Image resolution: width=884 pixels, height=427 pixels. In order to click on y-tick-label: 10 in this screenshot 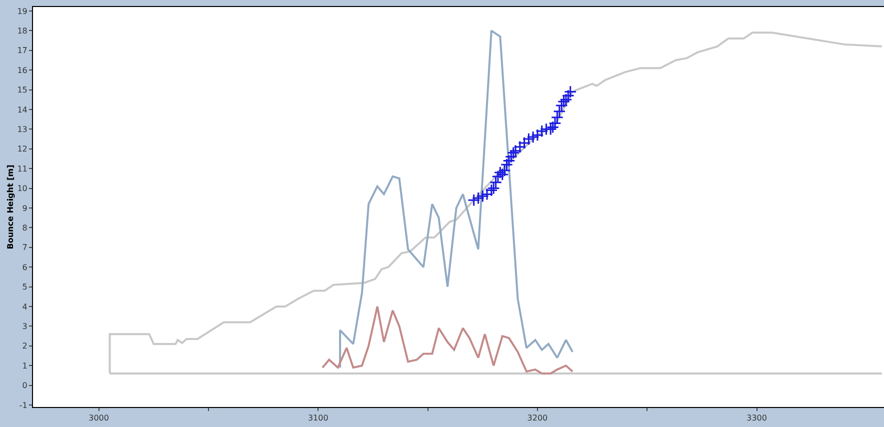, I will do `click(22, 189)`.